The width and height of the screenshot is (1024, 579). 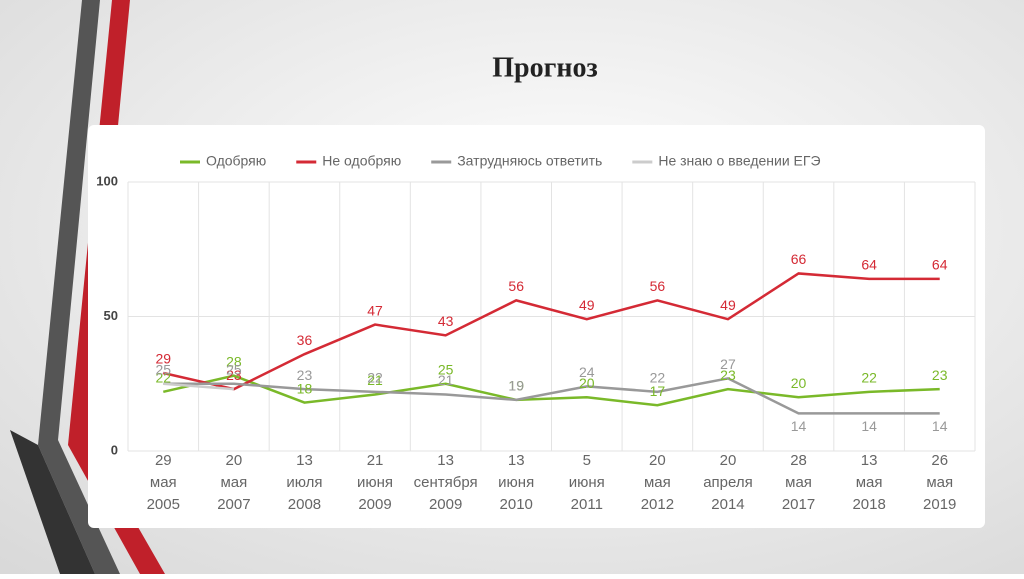 I want to click on data-label: 29, so click(x=164, y=359).